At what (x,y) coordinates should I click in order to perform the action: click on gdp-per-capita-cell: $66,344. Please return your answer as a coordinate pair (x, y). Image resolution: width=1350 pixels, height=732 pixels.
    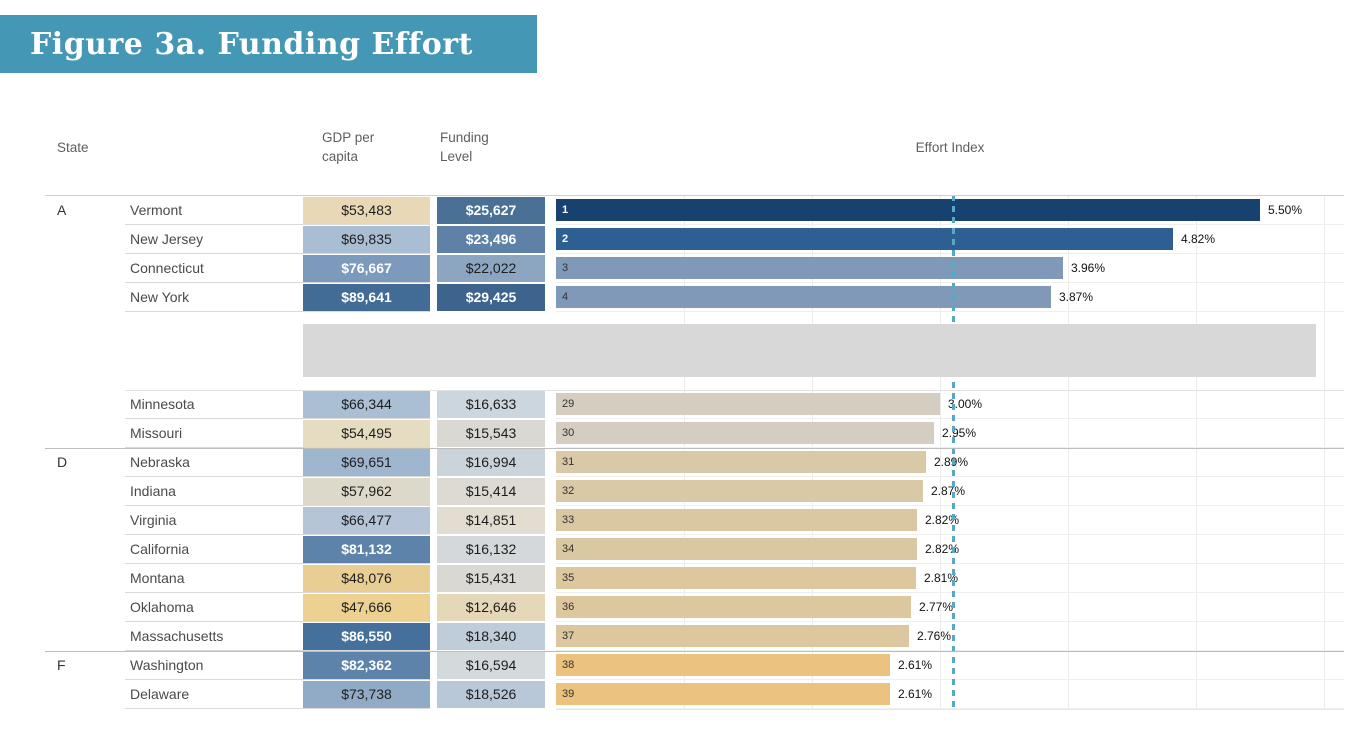
    Looking at the image, I should click on (366, 404).